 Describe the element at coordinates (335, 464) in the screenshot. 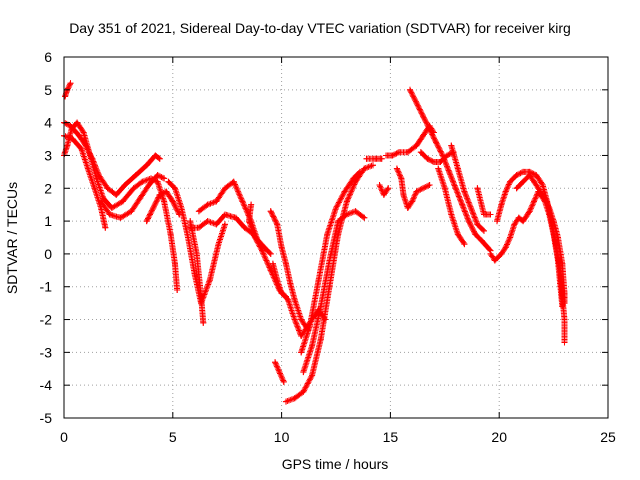

I see `x-axis-label: GPS time / hours` at that location.